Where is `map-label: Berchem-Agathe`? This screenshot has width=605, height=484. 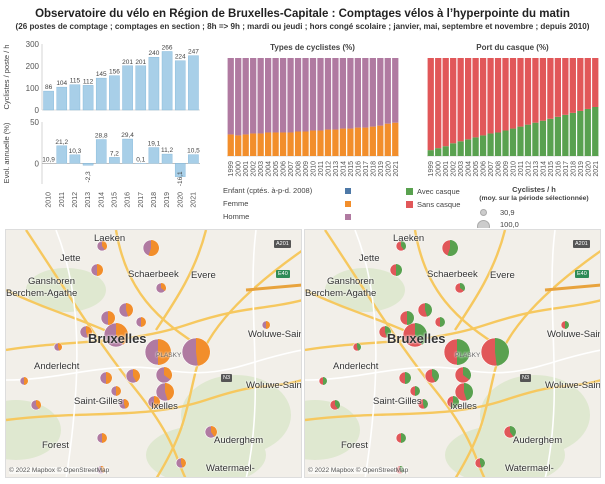 map-label: Berchem-Agathe is located at coordinates (341, 293).